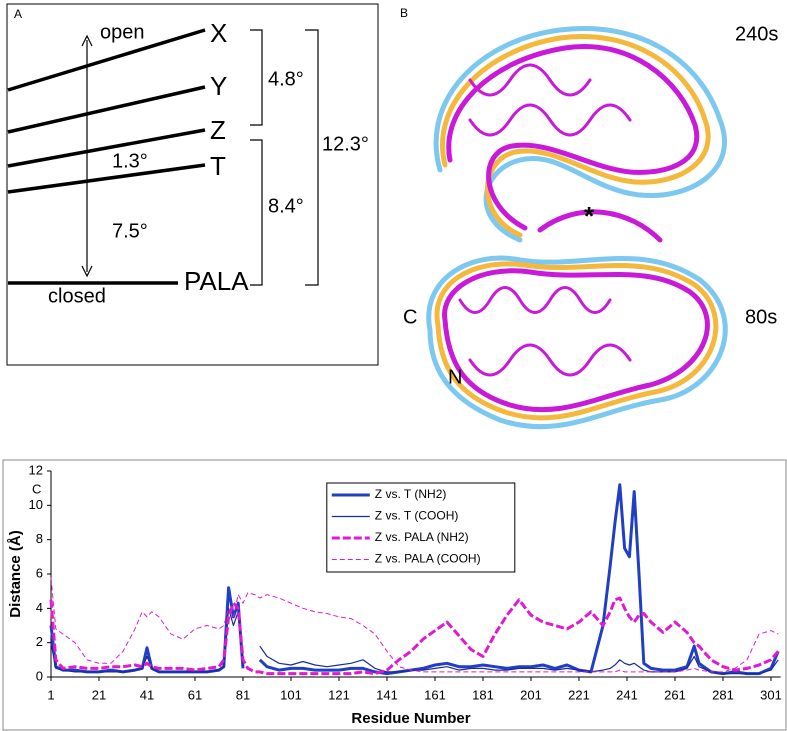 The image size is (787, 731). Describe the element at coordinates (545, 220) in the screenshot. I see `ribbon-helices` at that location.